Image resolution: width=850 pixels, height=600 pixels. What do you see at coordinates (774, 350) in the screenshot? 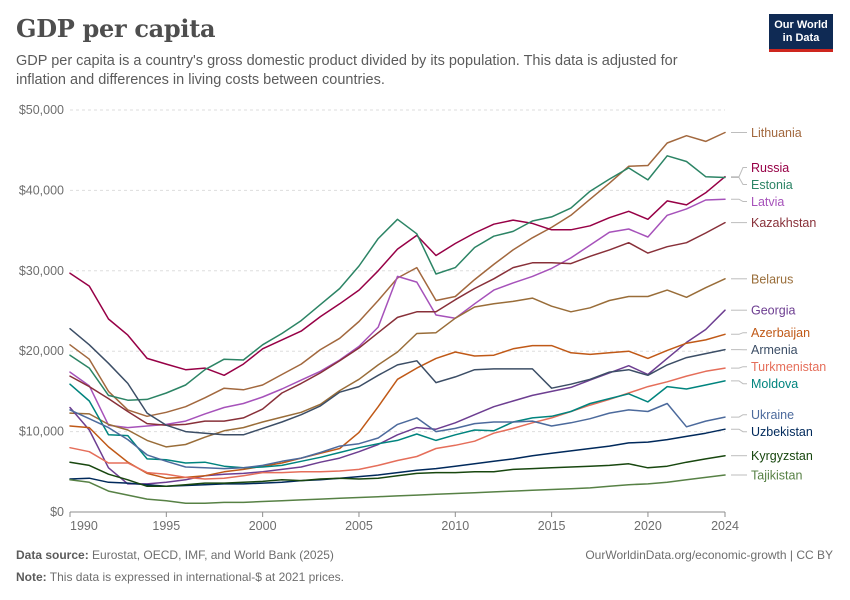
I see `legend-label-armenia: Armenia` at bounding box center [774, 350].